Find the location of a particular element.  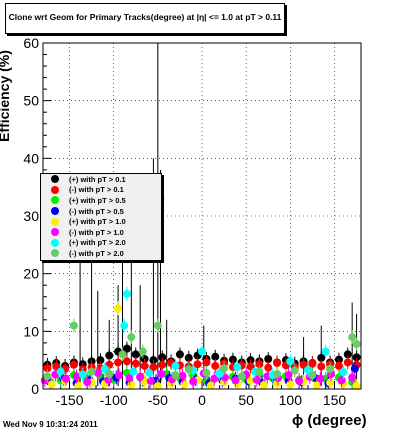

x-tick-label: 50 is located at coordinates (246, 400).